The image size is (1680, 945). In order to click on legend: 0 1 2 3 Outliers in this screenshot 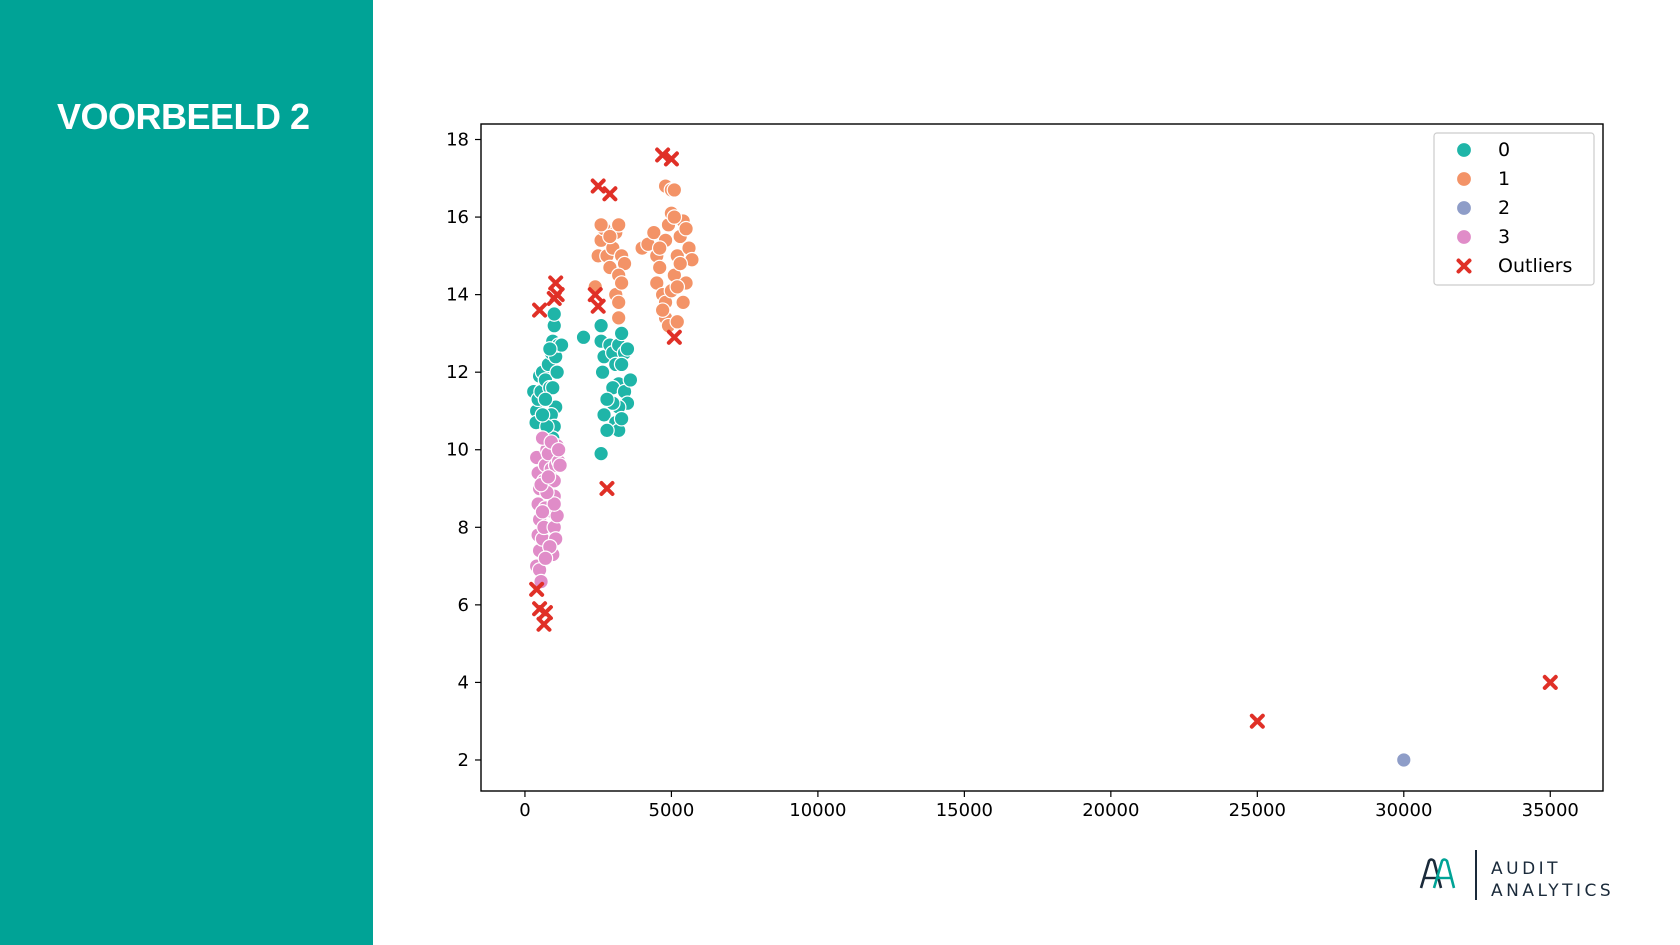, I will do `click(1514, 209)`.